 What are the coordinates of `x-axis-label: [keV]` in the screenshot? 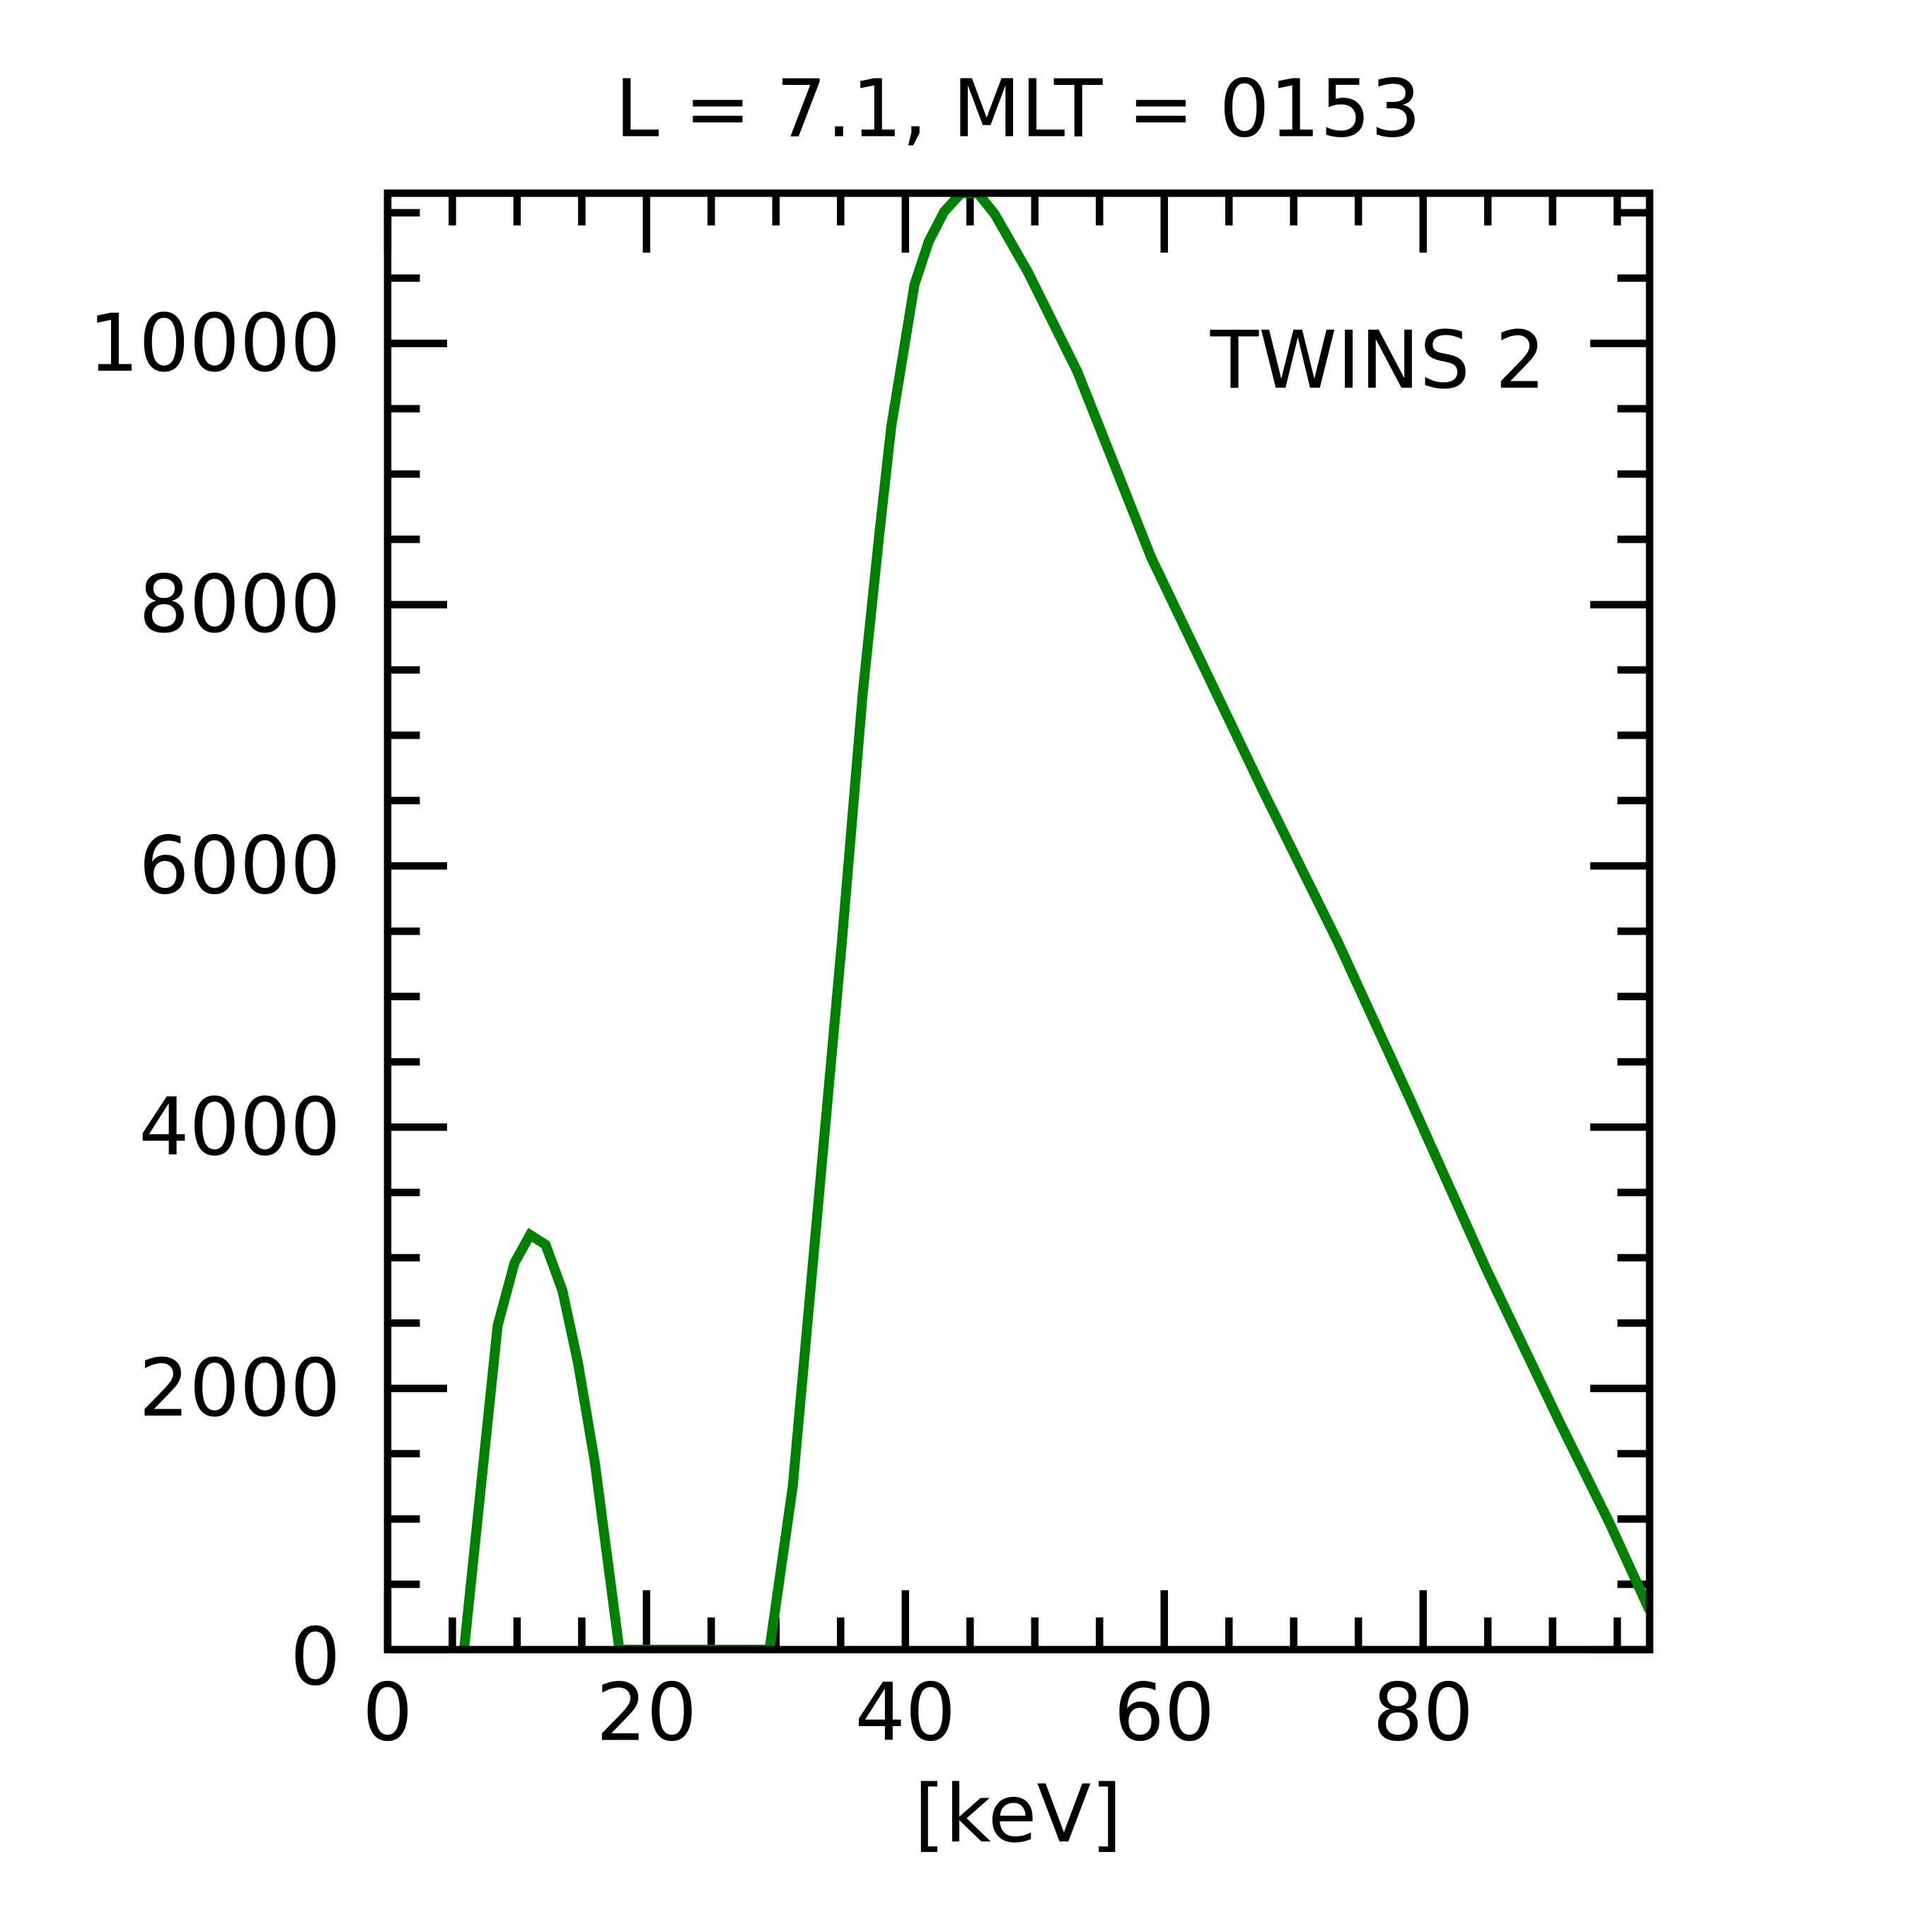 It's located at (1018, 1815).